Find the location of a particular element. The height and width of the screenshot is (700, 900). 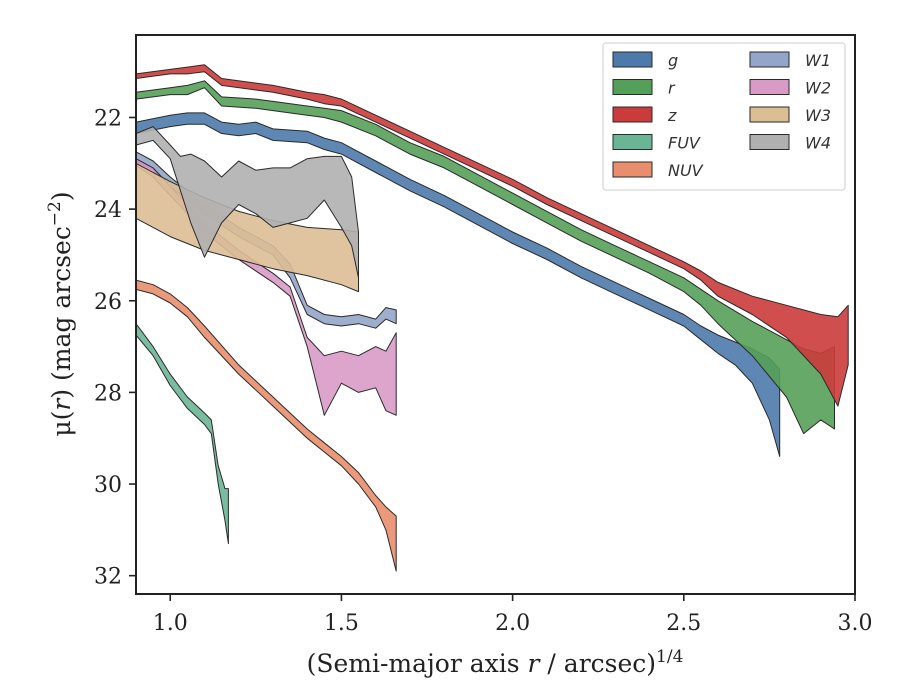

legend-label-w4: W4 is located at coordinates (818, 143).